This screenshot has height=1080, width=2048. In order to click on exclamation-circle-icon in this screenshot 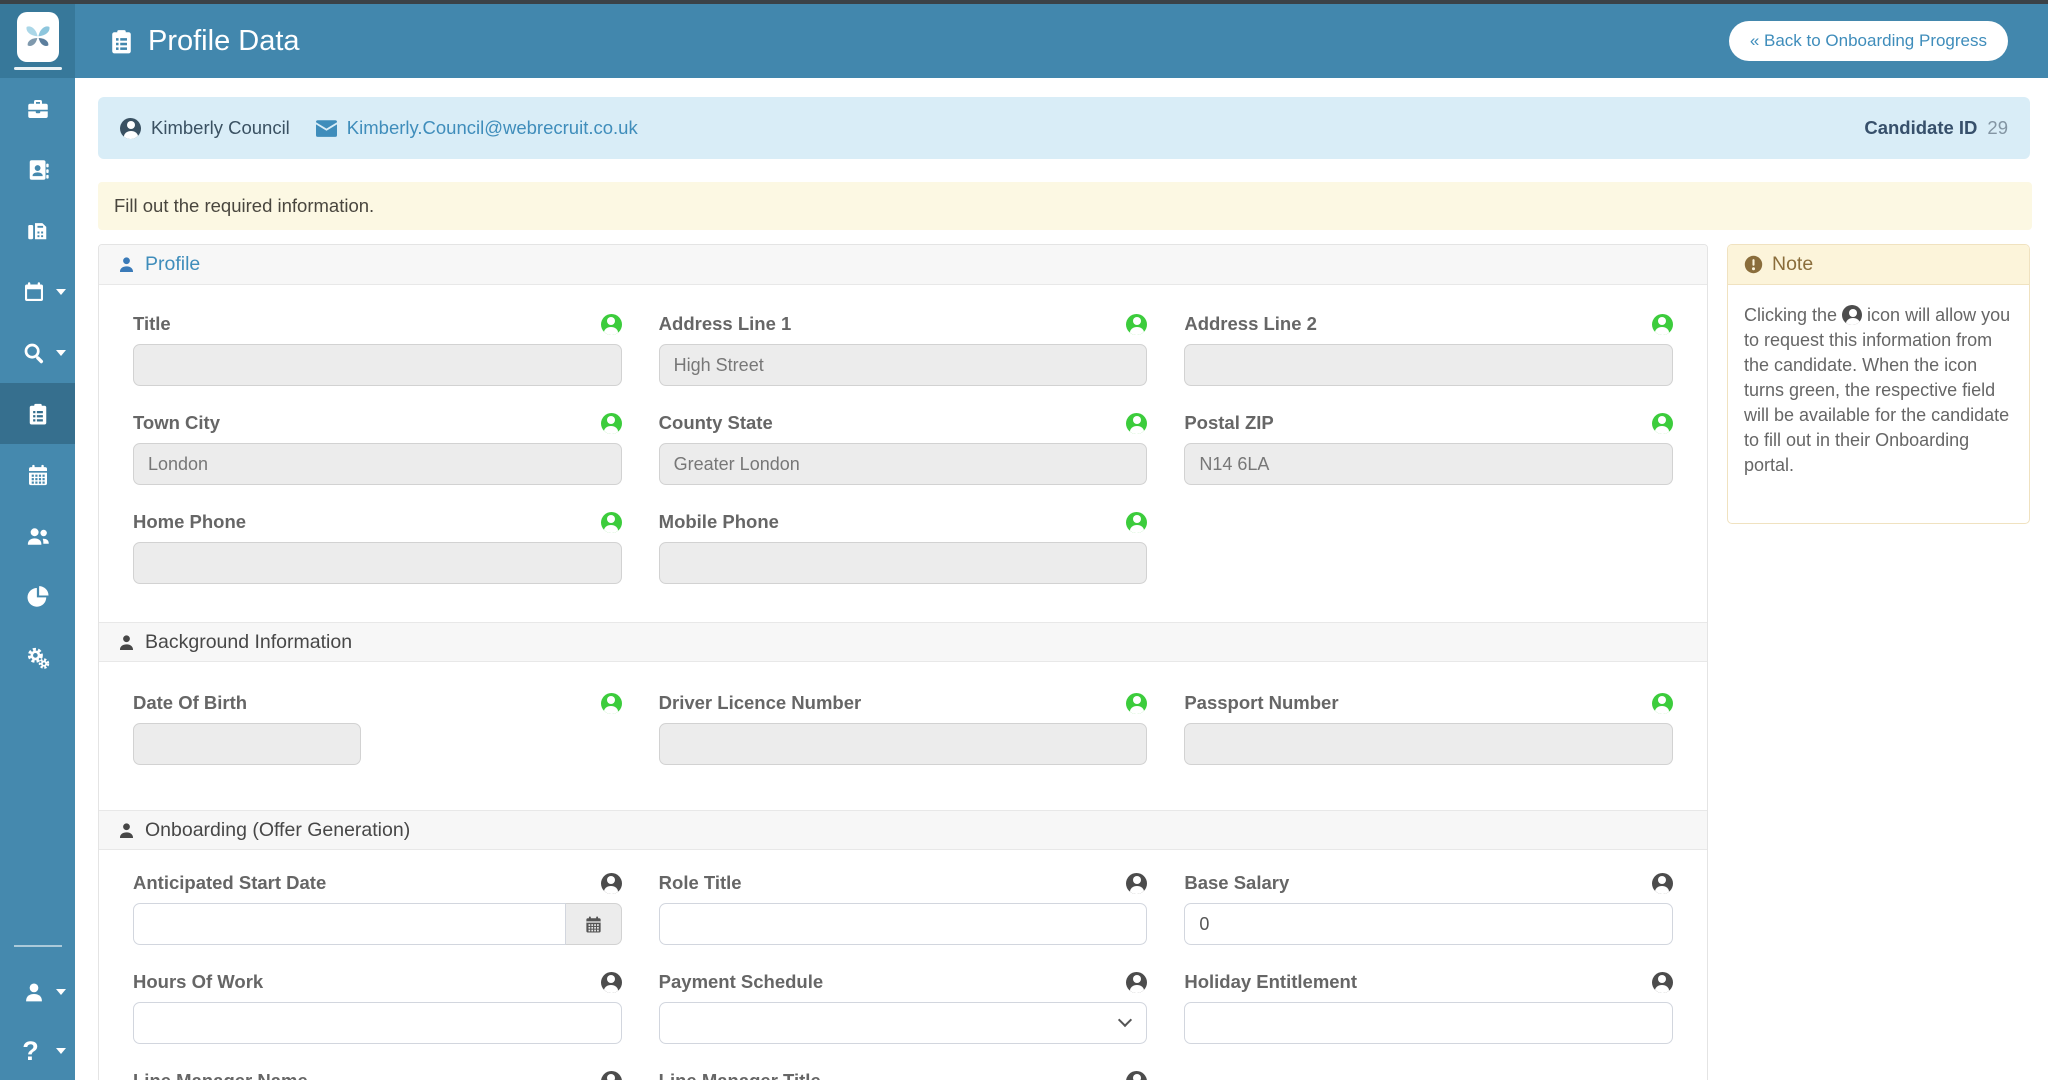, I will do `click(1753, 264)`.